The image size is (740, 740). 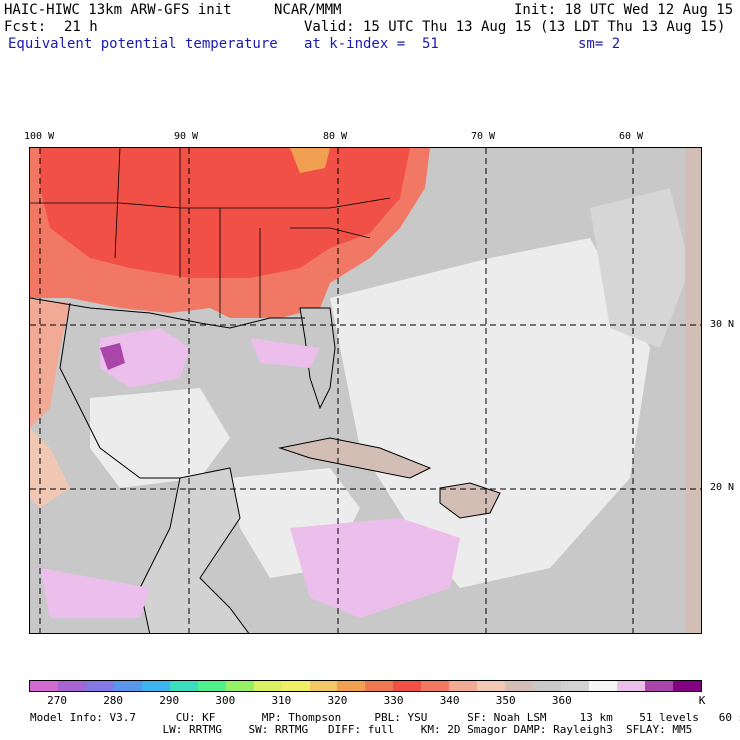 What do you see at coordinates (167, 313) in the screenshot?
I see `gulf-coastline` at bounding box center [167, 313].